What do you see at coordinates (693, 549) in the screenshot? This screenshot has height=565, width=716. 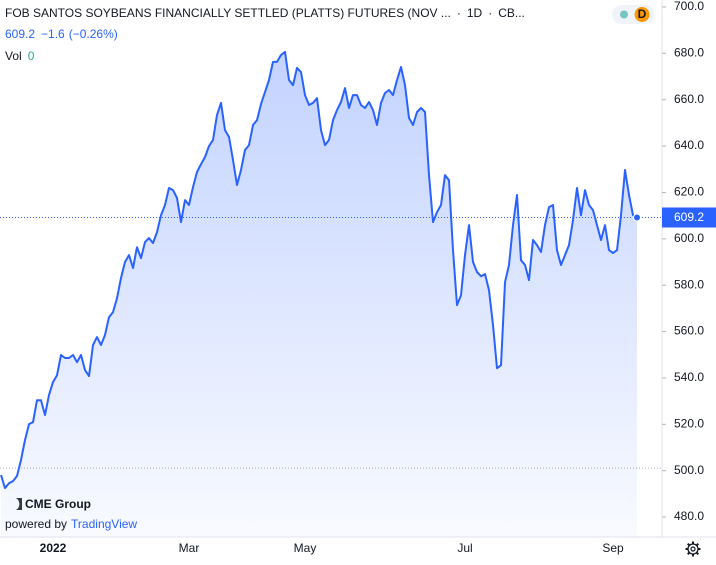 I see `settings-button` at bounding box center [693, 549].